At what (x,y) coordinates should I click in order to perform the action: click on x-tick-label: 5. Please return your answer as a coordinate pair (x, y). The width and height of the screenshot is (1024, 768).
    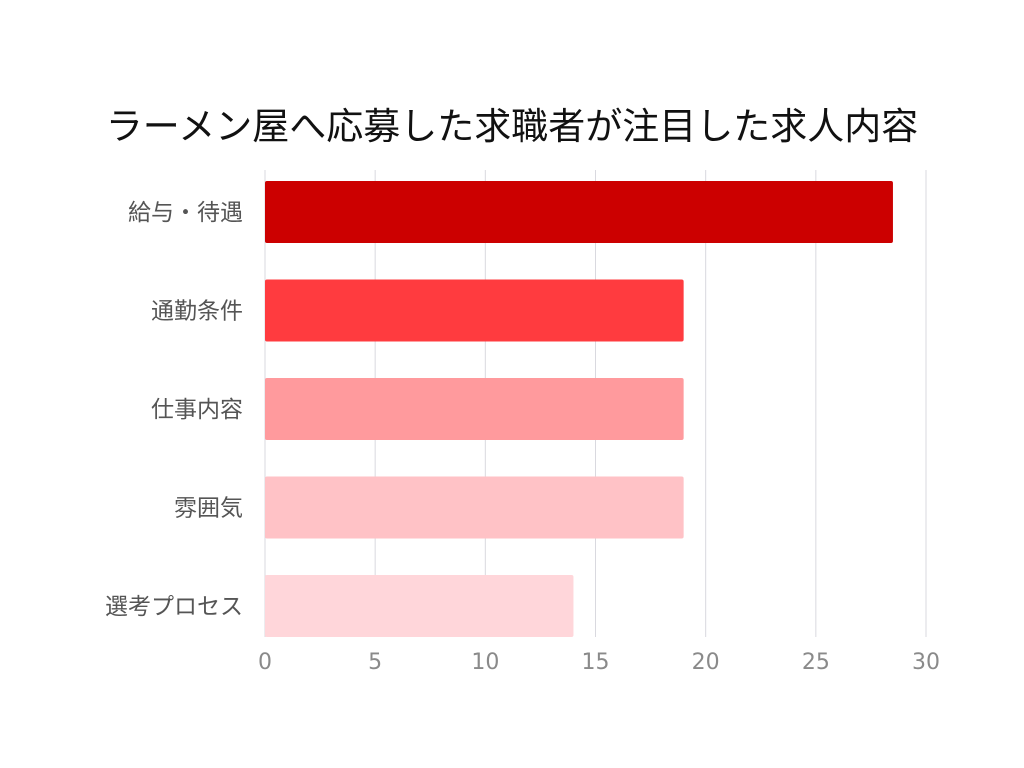
    Looking at the image, I should click on (375, 662).